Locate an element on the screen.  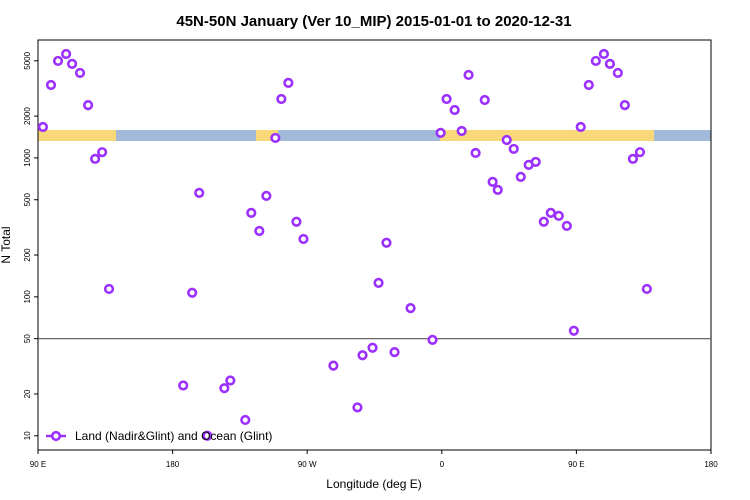
y-tick-label: 50 is located at coordinates (27, 338).